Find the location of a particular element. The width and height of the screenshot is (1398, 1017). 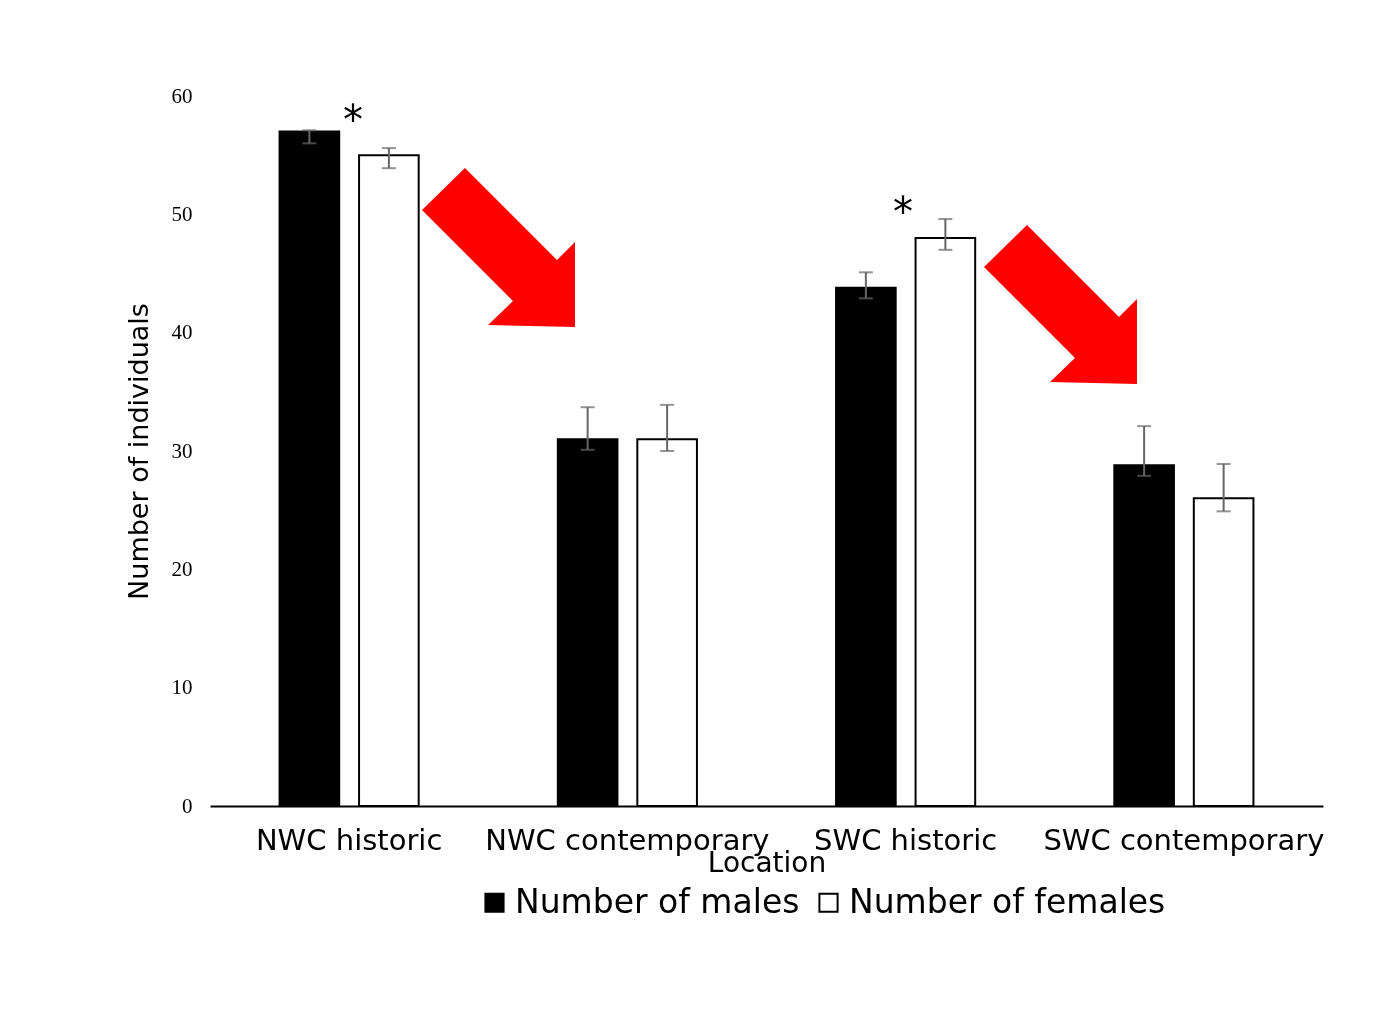

y-tick-label: 60 is located at coordinates (182, 95).